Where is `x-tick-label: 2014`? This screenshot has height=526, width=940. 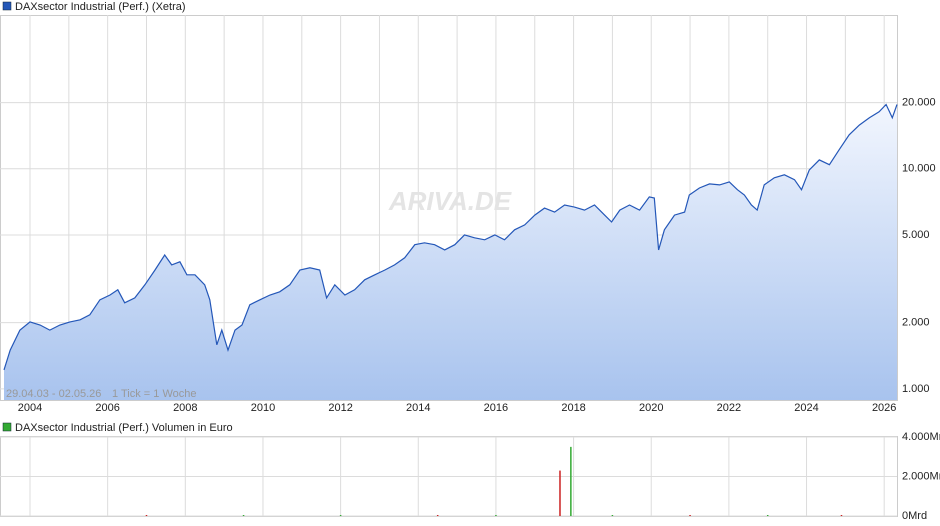
x-tick-label: 2014 is located at coordinates (418, 408).